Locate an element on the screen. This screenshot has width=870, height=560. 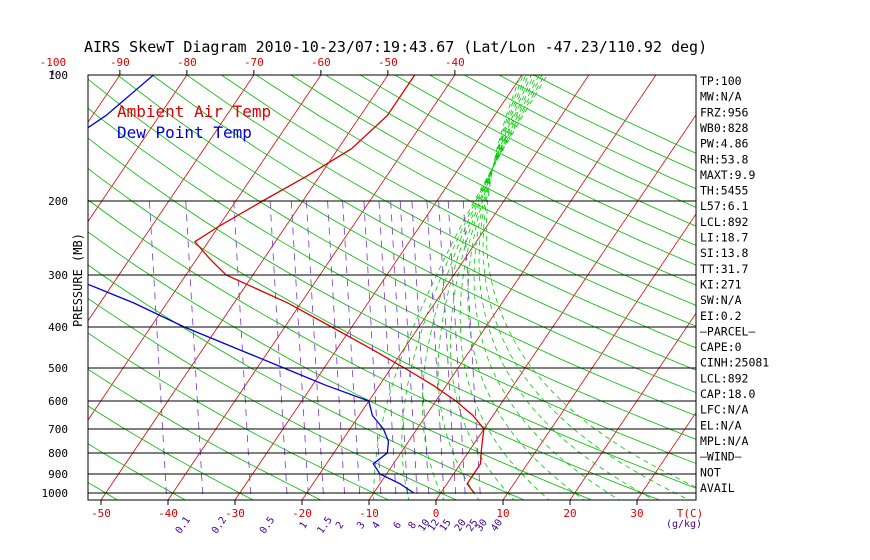
pressure-tick-label: 500 is located at coordinates (58, 368).